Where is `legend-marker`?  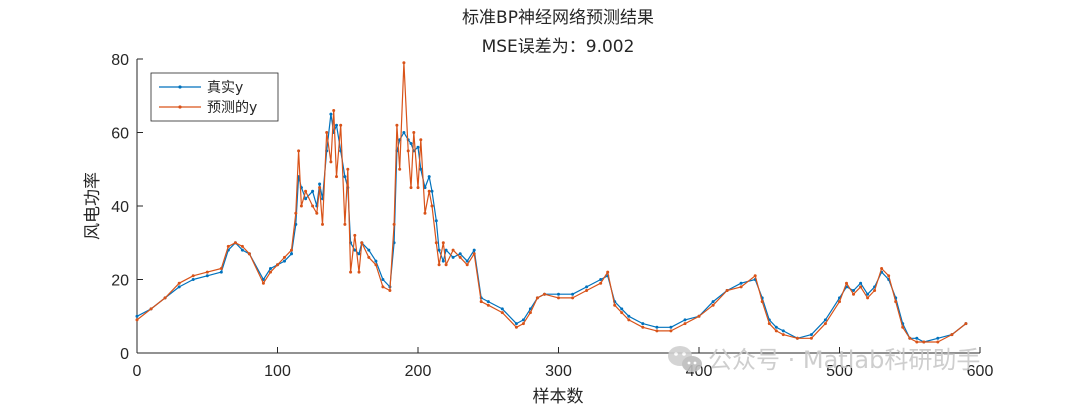 legend-marker is located at coordinates (180, 87).